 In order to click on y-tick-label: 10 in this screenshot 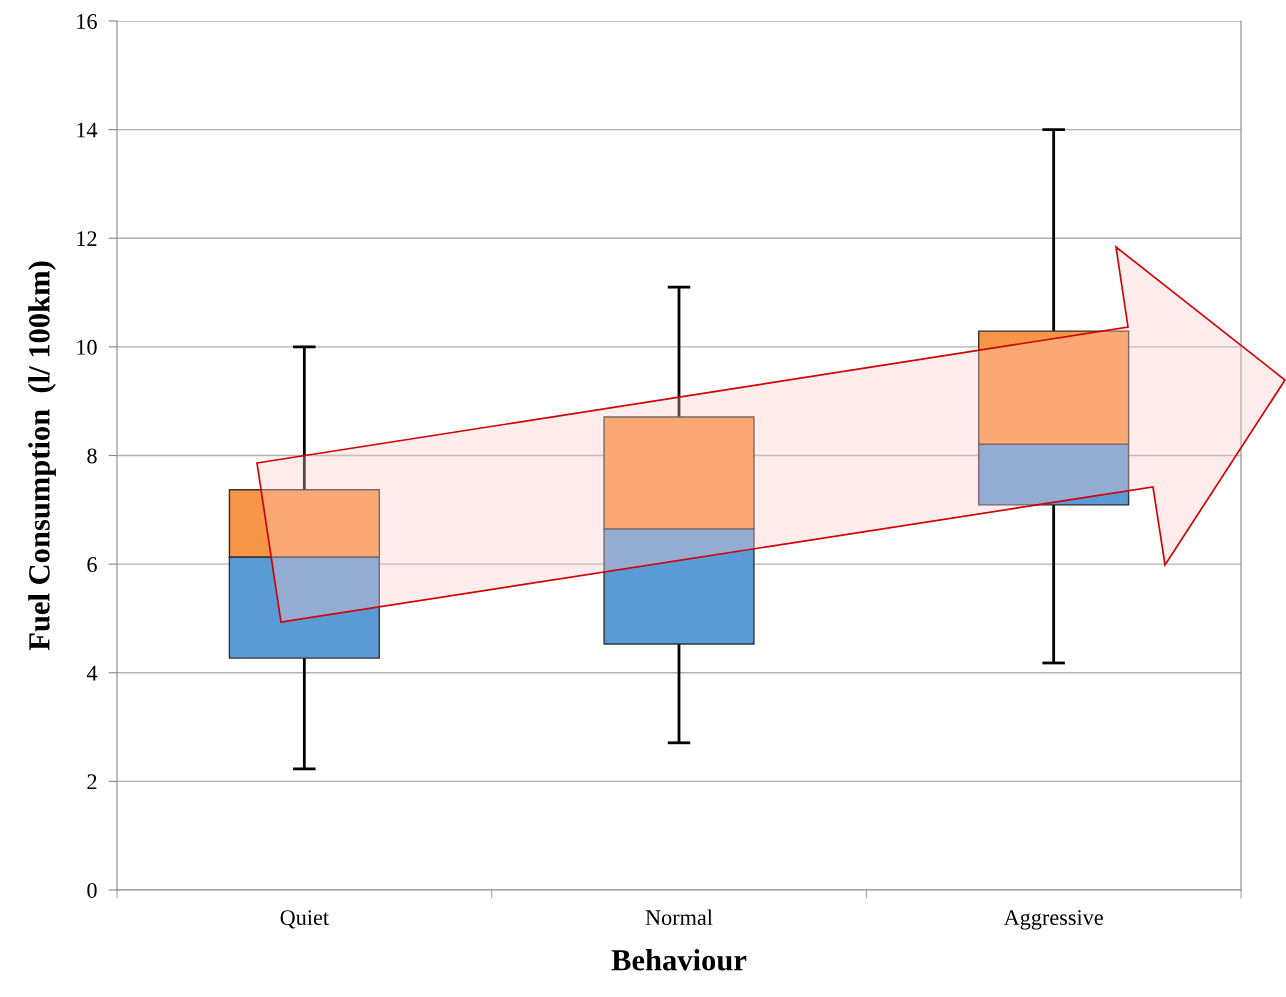, I will do `click(87, 347)`.